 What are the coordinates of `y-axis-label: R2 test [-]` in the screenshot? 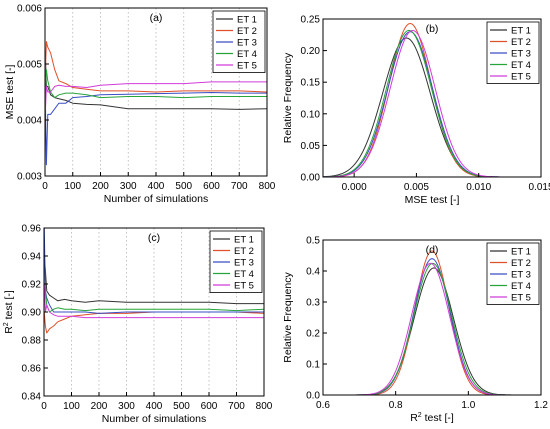 It's located at (9, 312).